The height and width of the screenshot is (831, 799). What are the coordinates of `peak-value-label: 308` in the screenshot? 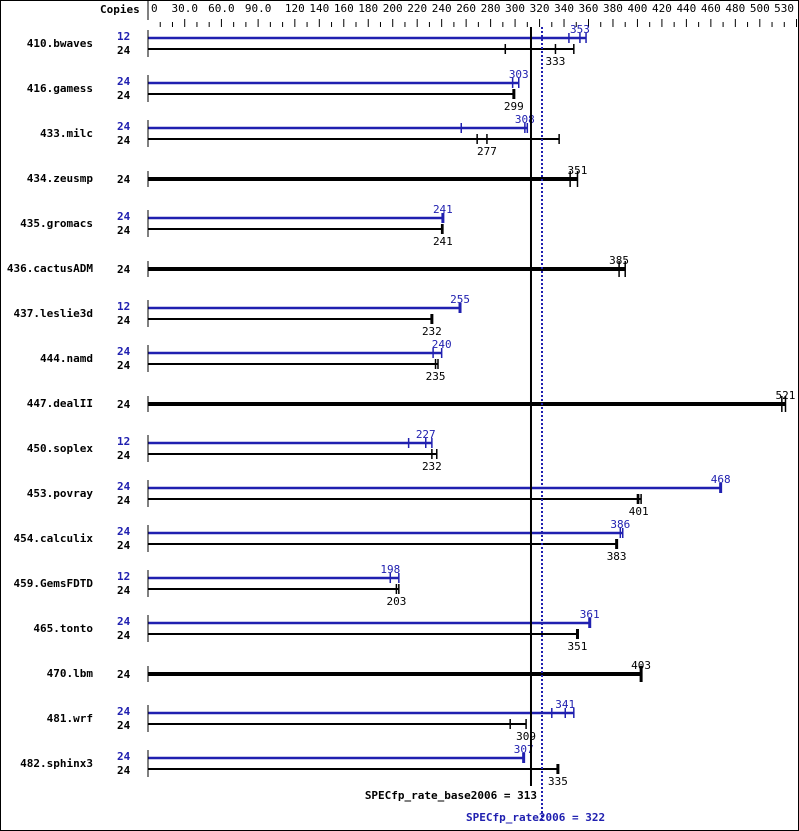 It's located at (525, 119).